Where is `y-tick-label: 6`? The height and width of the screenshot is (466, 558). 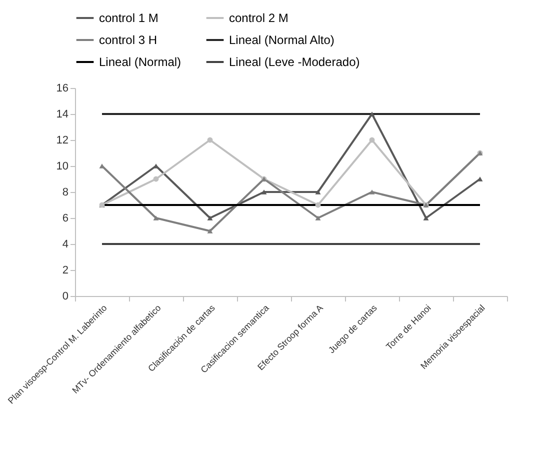 y-tick-label: 6 is located at coordinates (65, 218).